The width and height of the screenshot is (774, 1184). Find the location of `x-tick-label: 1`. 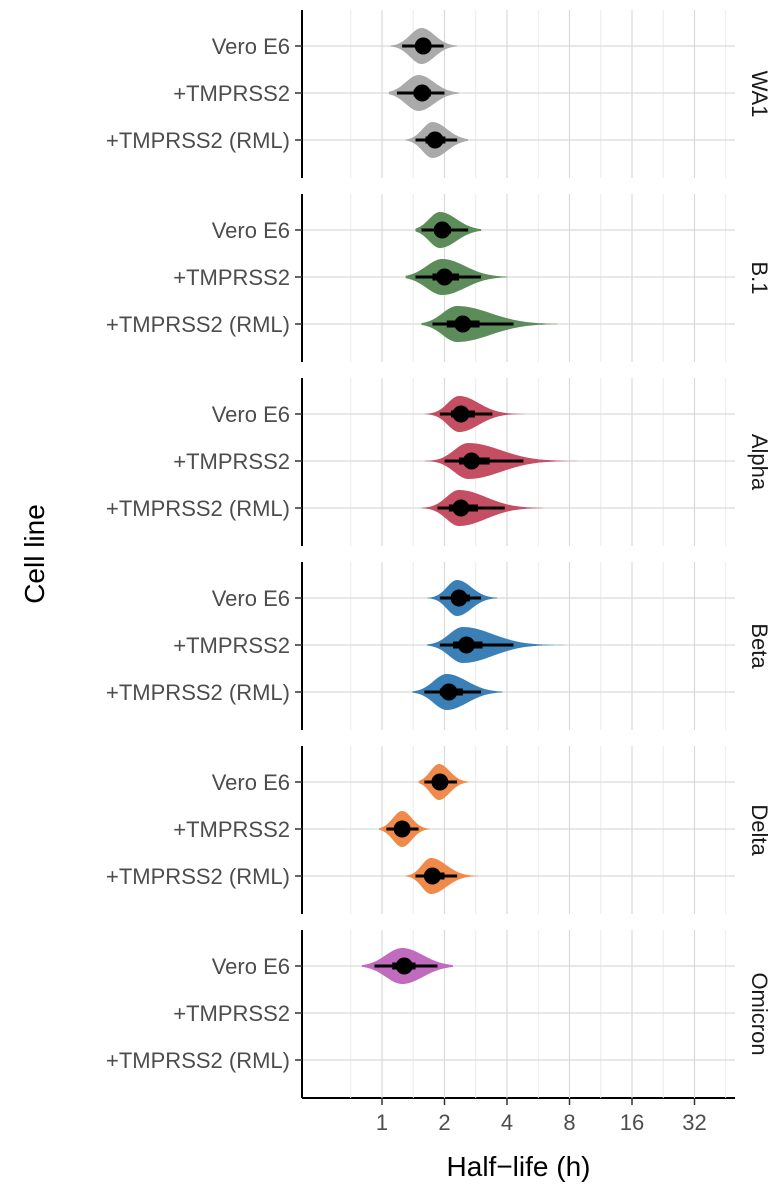

x-tick-label: 1 is located at coordinates (382, 1122).